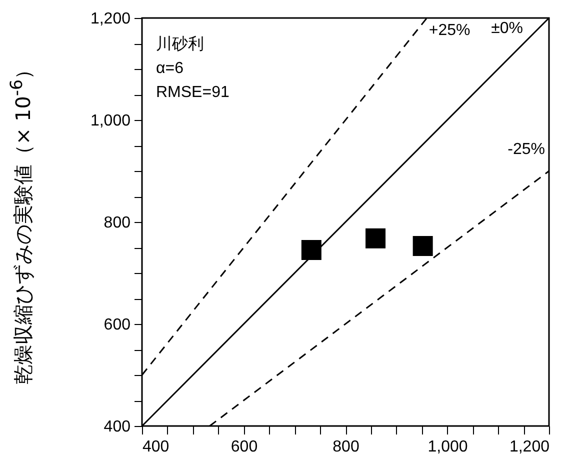  I want to click on x-tick-label: 1,000, so click(448, 447).